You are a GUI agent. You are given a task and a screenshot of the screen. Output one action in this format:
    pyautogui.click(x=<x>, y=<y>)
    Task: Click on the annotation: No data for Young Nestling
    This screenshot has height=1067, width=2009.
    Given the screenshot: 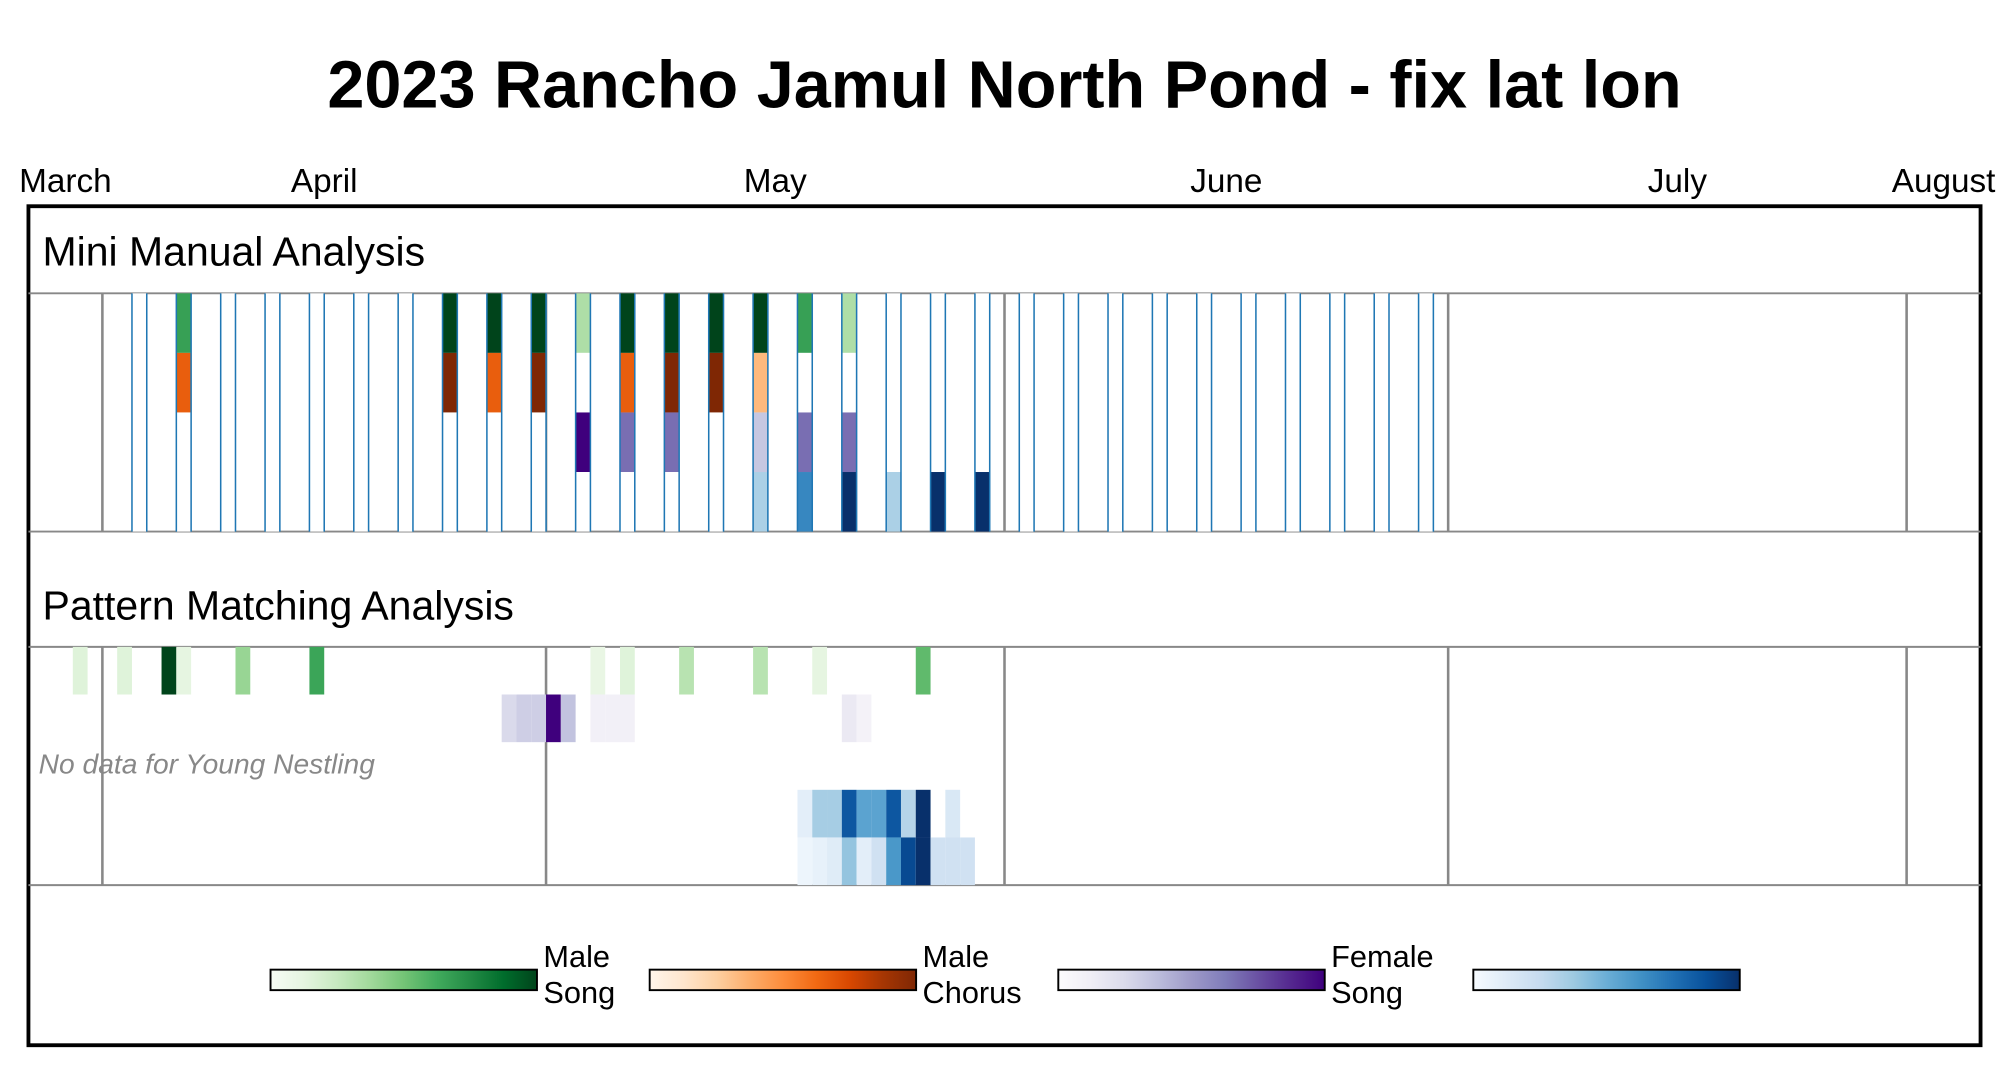 What is the action you would take?
    pyautogui.click(x=207, y=763)
    